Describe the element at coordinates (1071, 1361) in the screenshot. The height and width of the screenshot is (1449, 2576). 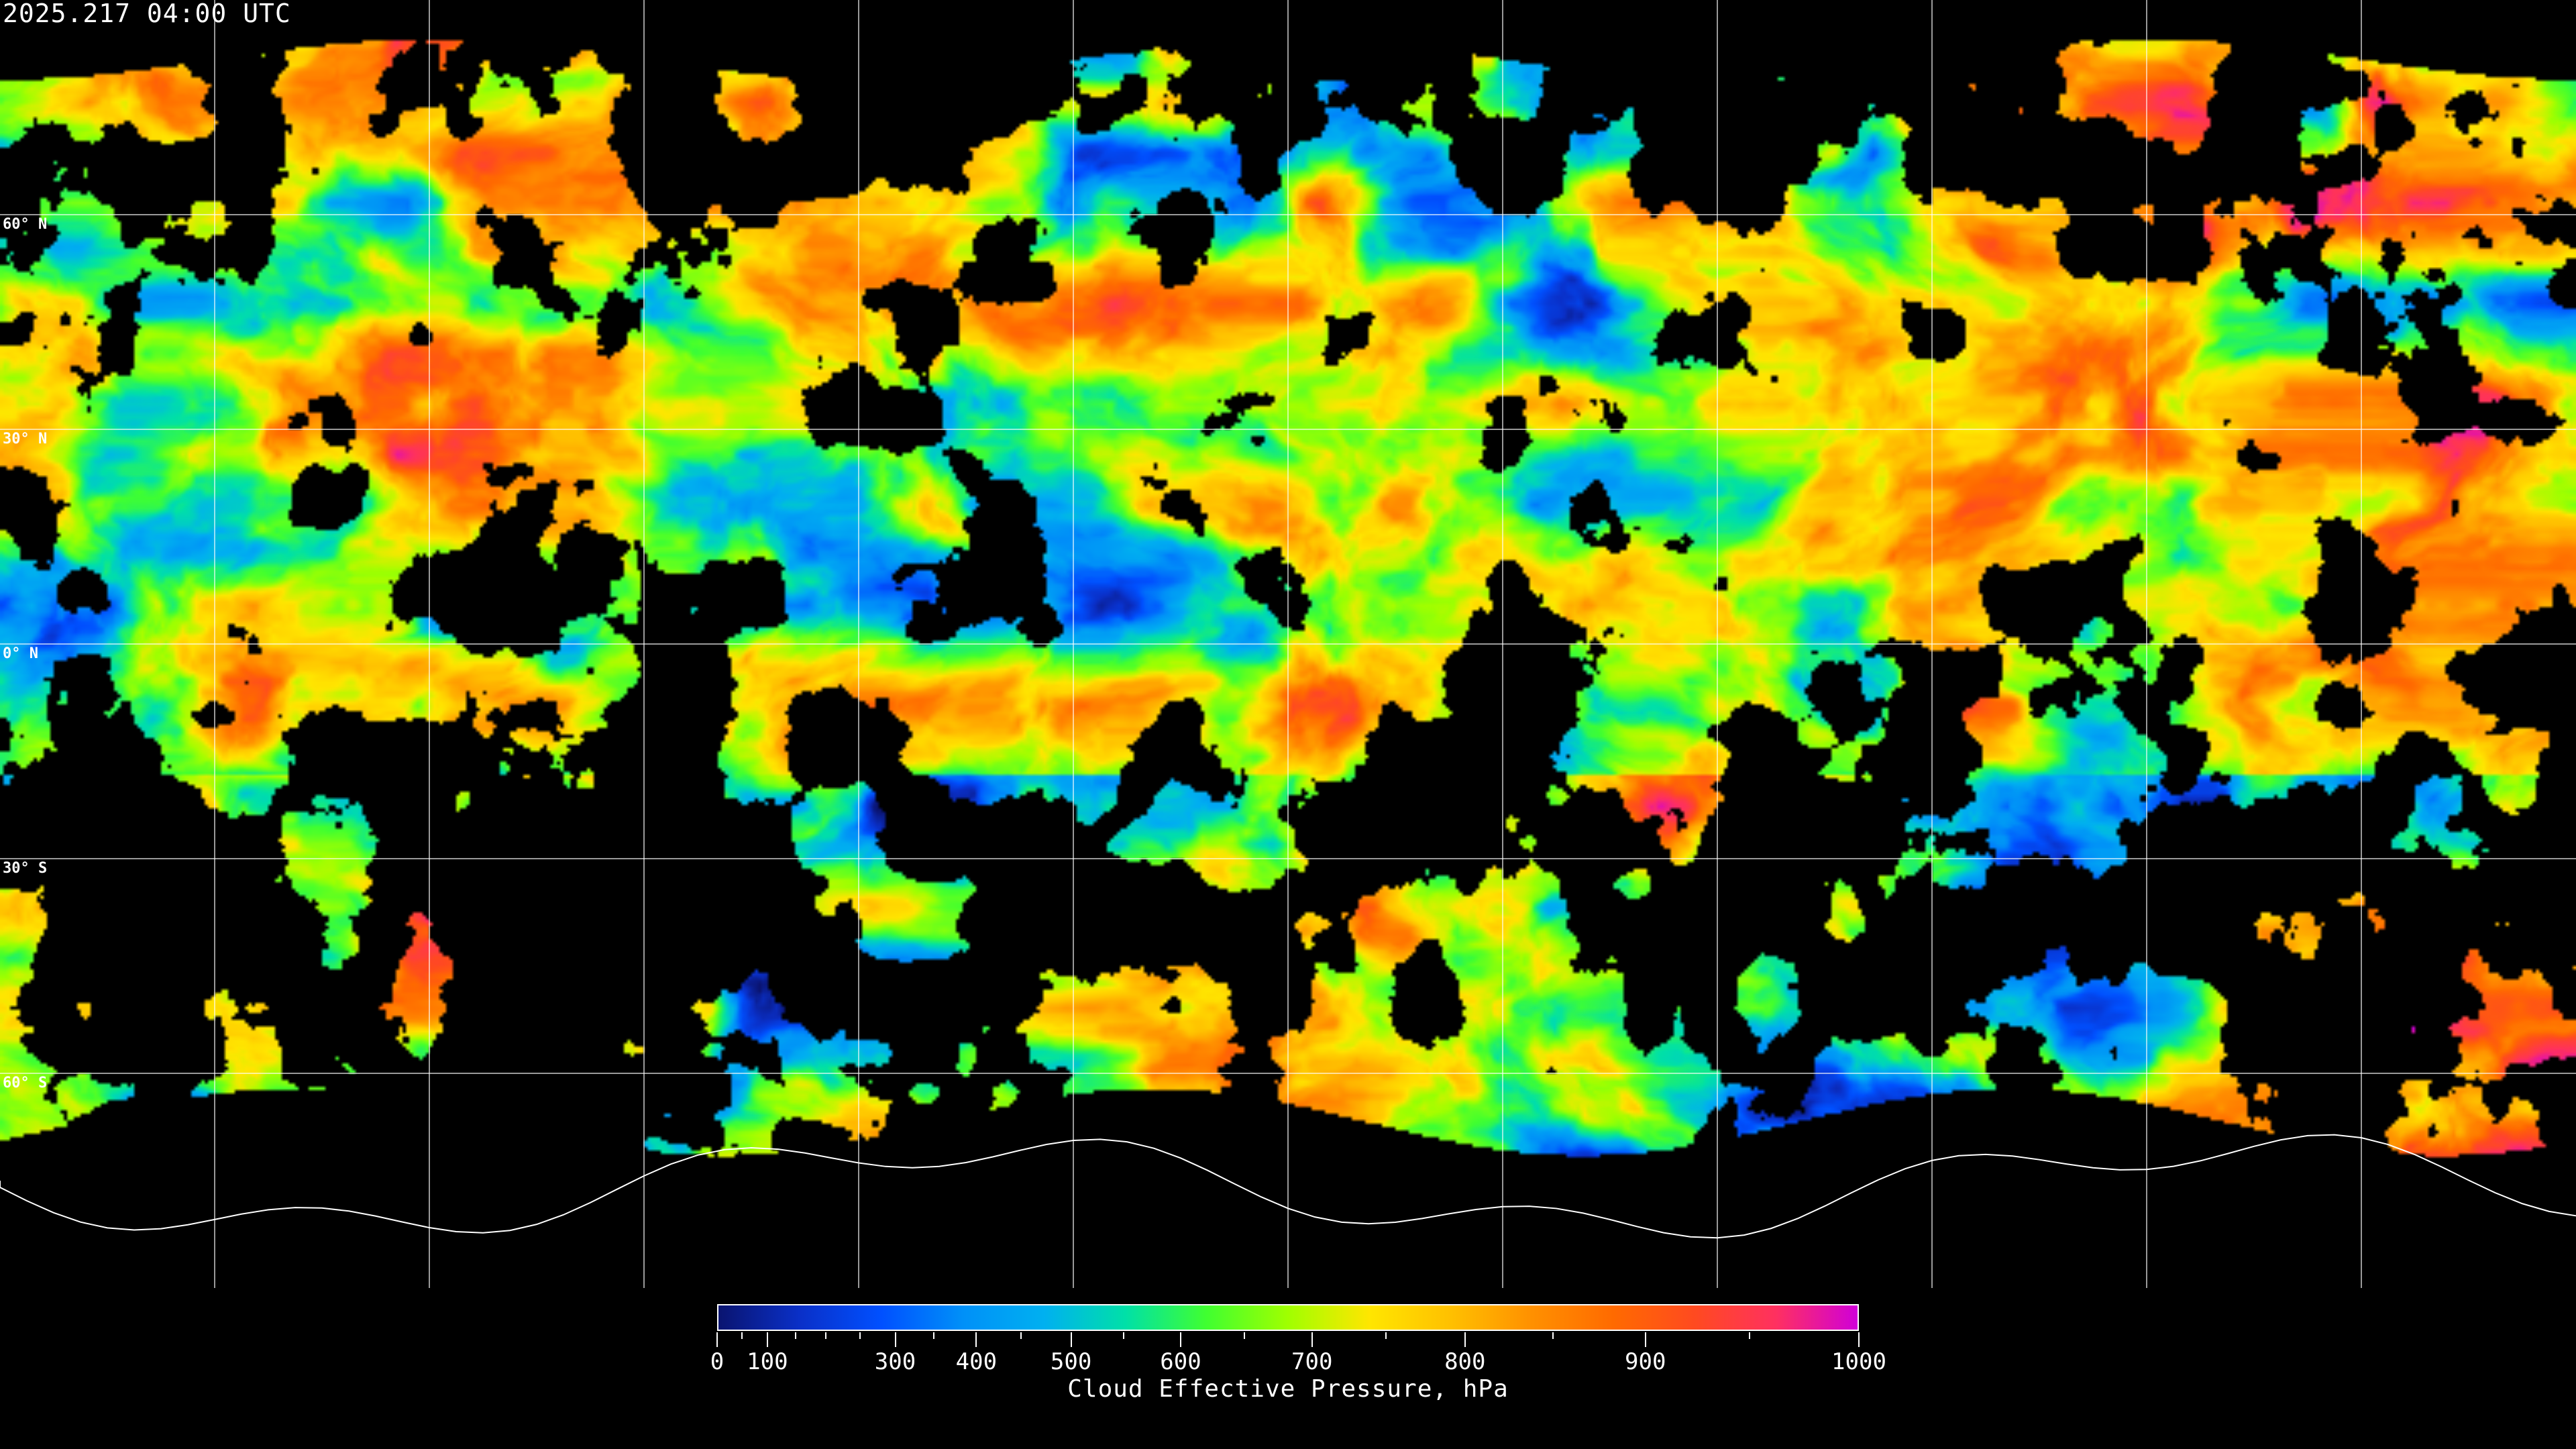
I see `colorbar-tick-label: 500` at that location.